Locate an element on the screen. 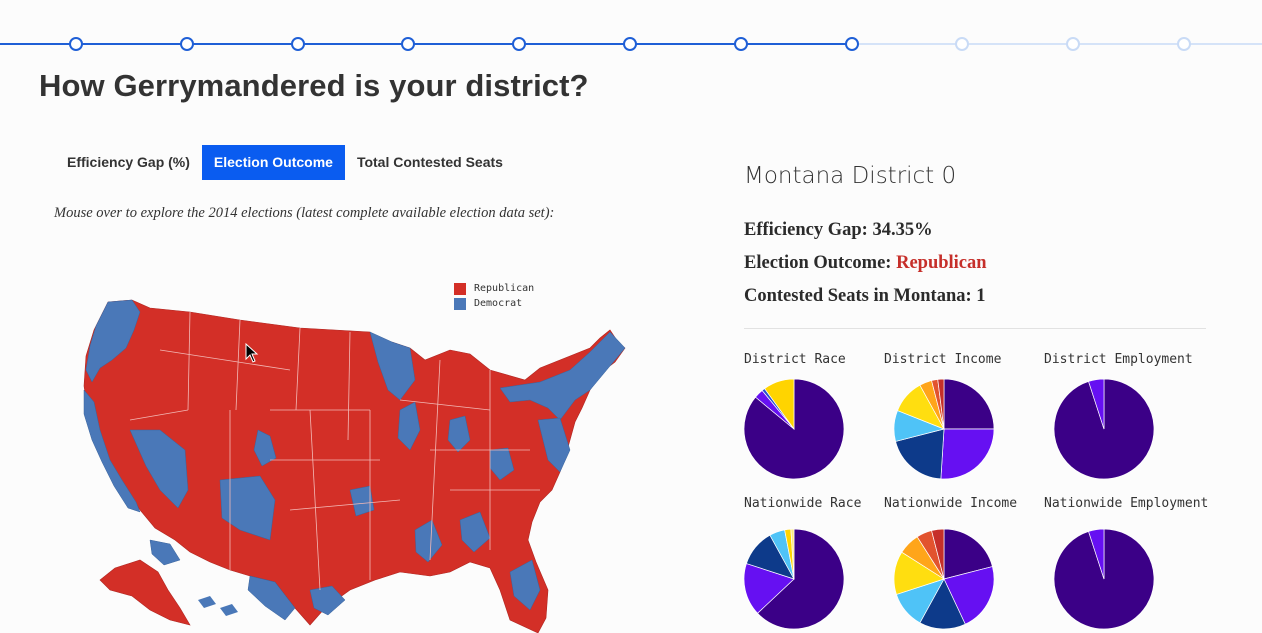 Image resolution: width=1262 pixels, height=633 pixels. election-outcome-stat: Election Outcome: Republican is located at coordinates (865, 263).